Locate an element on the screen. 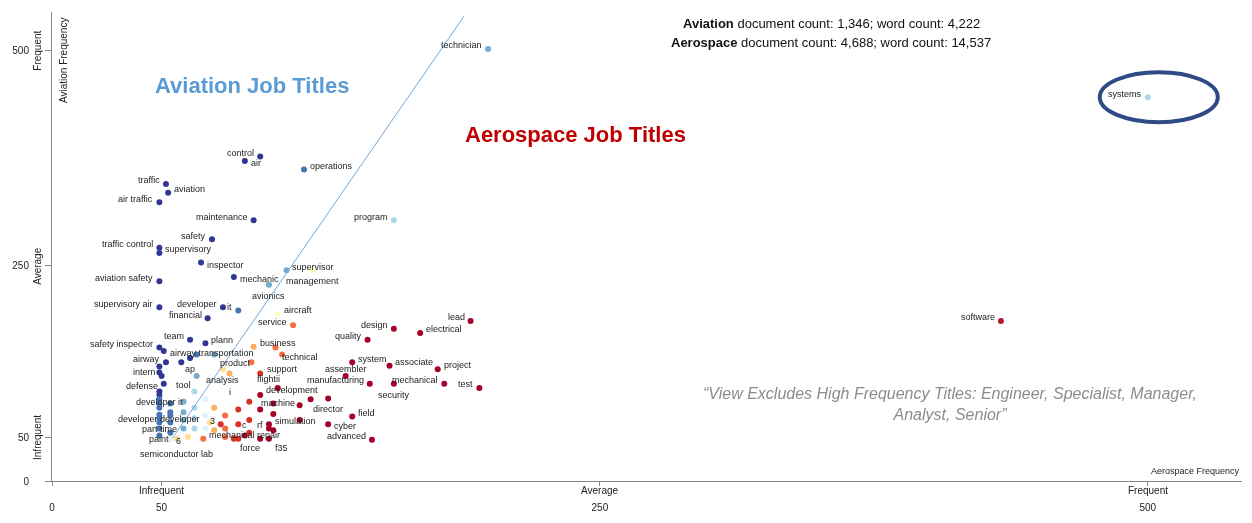 The width and height of the screenshot is (1252, 523). annotation: 6 is located at coordinates (179, 441).